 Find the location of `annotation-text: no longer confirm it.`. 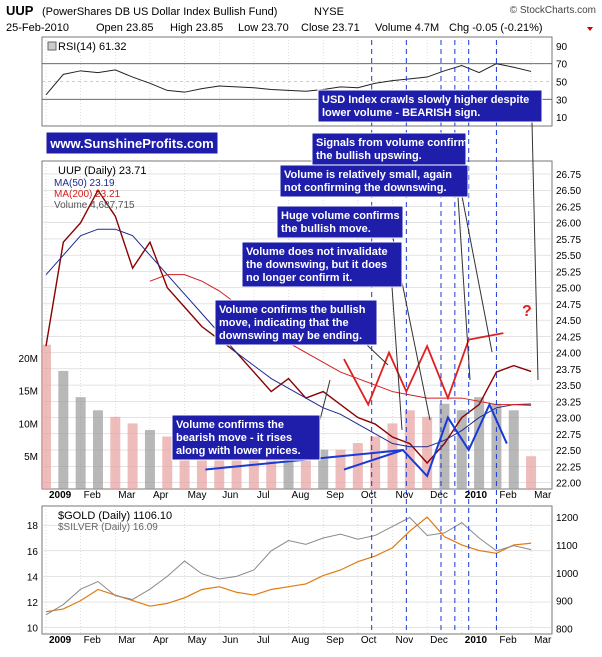

annotation-text: no longer confirm it. is located at coordinates (299, 278).